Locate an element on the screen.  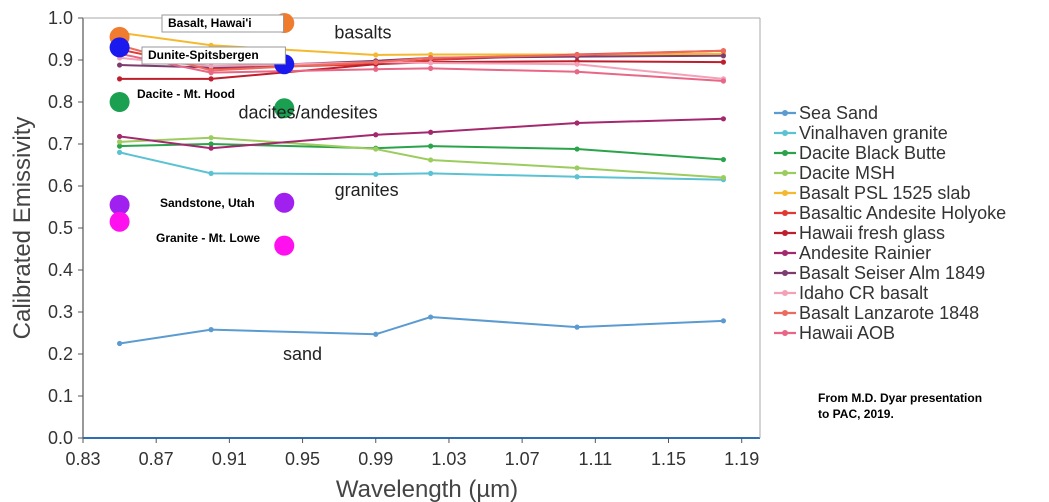
legend-item: Basaltic Andesite Holyoke is located at coordinates (890, 213).